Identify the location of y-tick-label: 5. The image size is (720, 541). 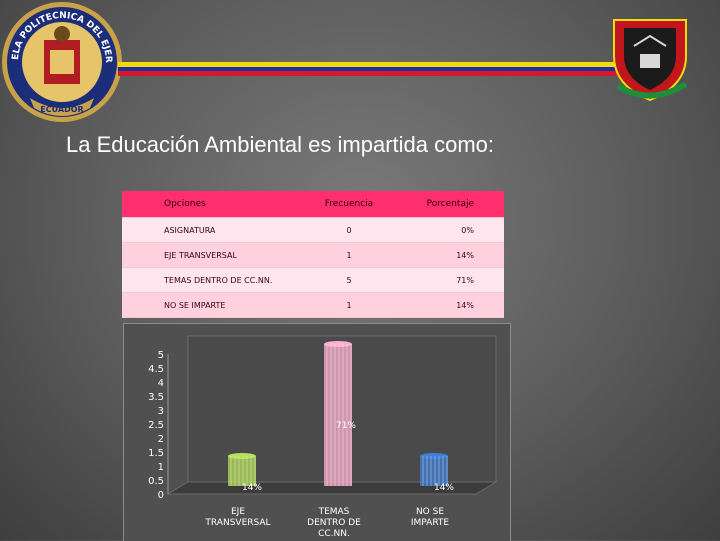
(161, 355).